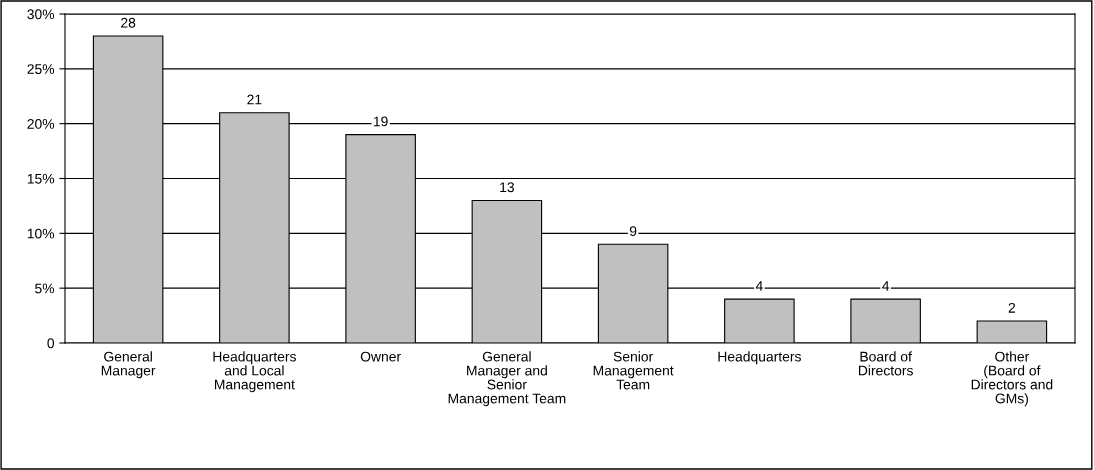 This screenshot has height=470, width=1094. What do you see at coordinates (633, 231) in the screenshot?
I see `data-label: 9` at bounding box center [633, 231].